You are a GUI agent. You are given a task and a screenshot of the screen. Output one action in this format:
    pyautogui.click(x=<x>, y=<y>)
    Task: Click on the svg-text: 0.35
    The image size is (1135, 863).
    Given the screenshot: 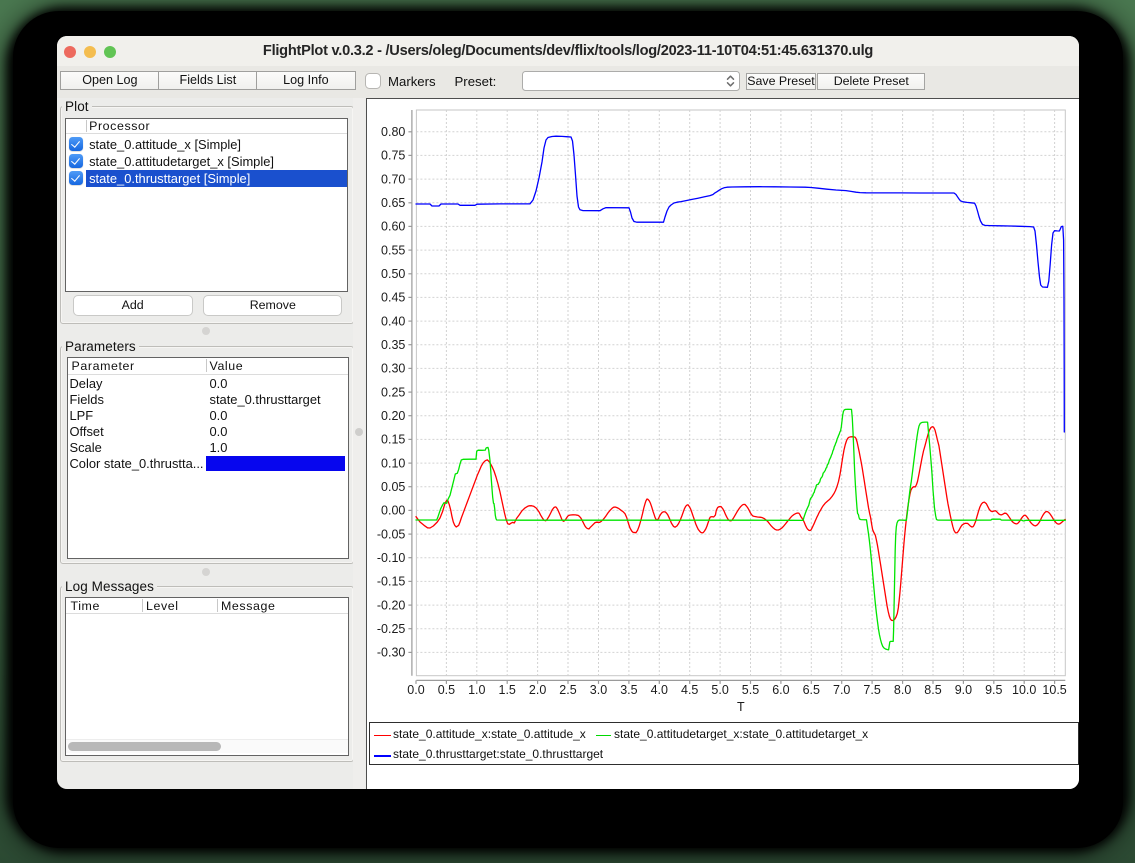 What is the action you would take?
    pyautogui.click(x=393, y=345)
    